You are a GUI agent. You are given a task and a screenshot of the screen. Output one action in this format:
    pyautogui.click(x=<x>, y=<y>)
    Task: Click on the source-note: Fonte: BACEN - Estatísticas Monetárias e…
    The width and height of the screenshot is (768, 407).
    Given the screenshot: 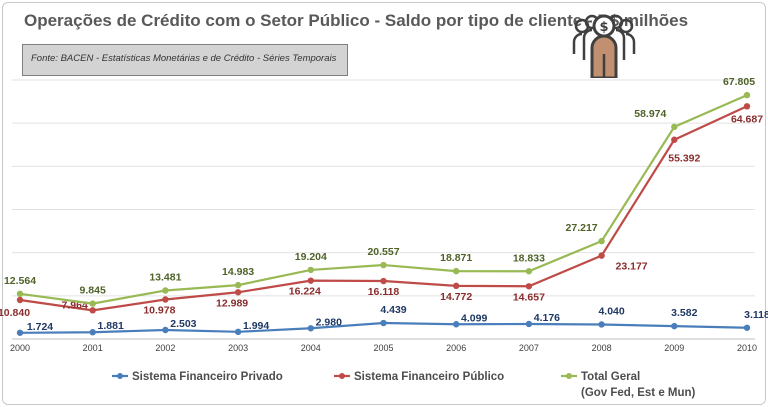 What is the action you would take?
    pyautogui.click(x=185, y=60)
    